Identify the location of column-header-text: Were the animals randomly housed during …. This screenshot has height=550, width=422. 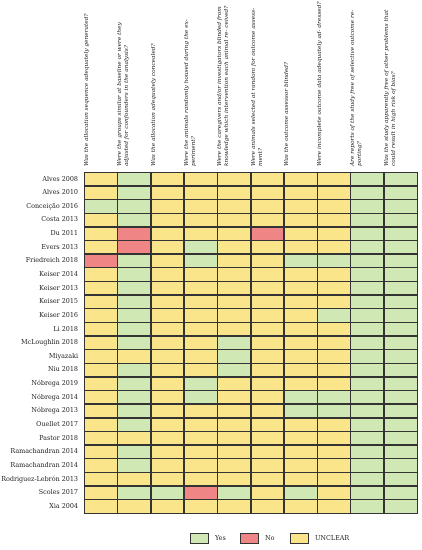
(190, 92).